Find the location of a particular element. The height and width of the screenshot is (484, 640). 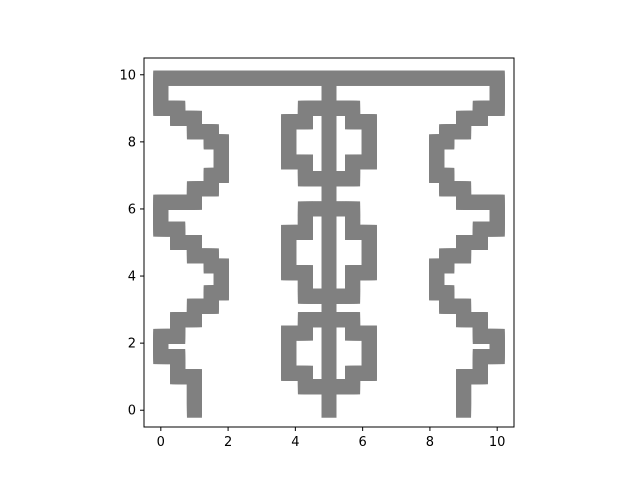

x-axis: 0 2 4 6 8 10 is located at coordinates (331, 438).